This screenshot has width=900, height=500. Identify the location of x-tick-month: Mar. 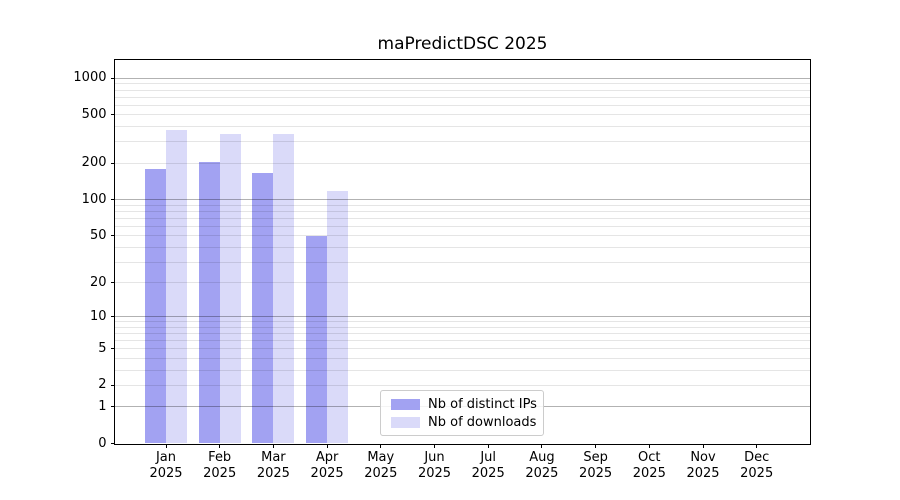
(273, 457).